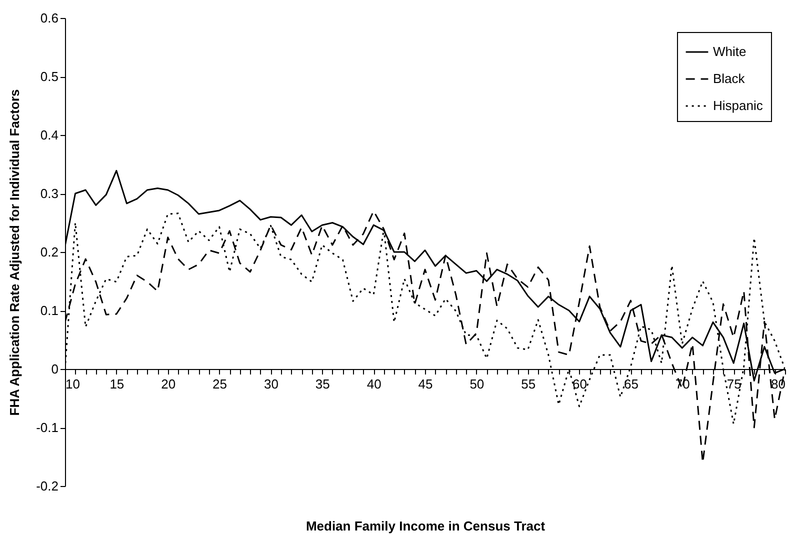 Image resolution: width=809 pixels, height=535 pixels. What do you see at coordinates (631, 384) in the screenshot?
I see `x-tick-label: 65` at bounding box center [631, 384].